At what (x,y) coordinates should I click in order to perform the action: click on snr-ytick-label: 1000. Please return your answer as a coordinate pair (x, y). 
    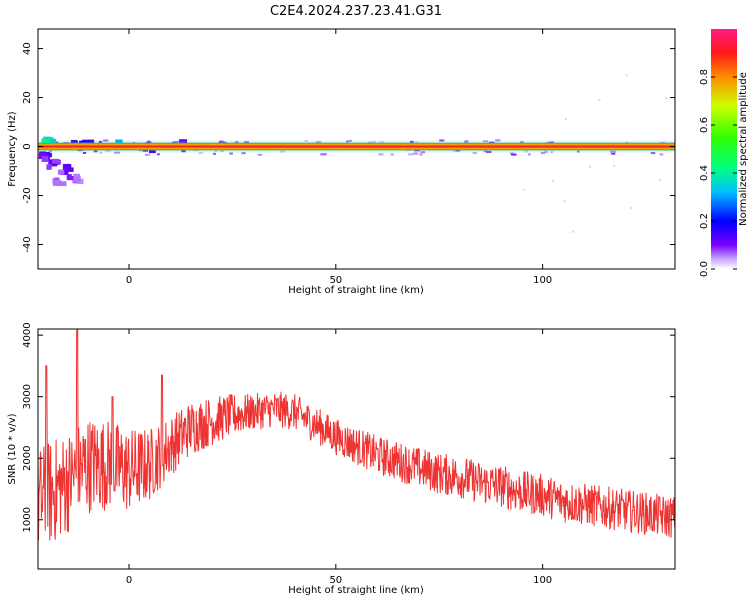
    Looking at the image, I should click on (27, 519).